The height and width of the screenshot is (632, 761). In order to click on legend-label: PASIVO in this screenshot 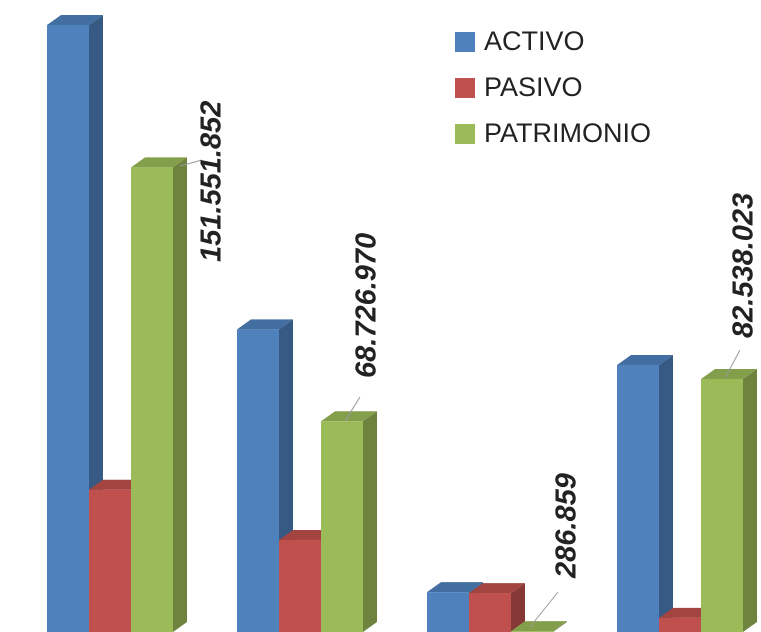, I will do `click(533, 87)`.